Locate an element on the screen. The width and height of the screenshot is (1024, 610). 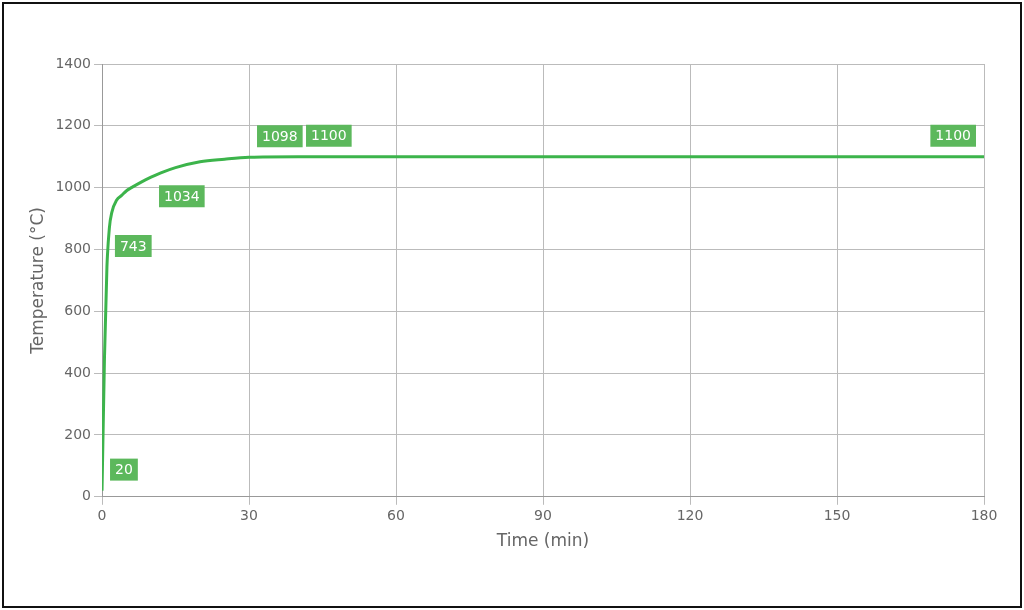
x-tick-label: 150 is located at coordinates (837, 514).